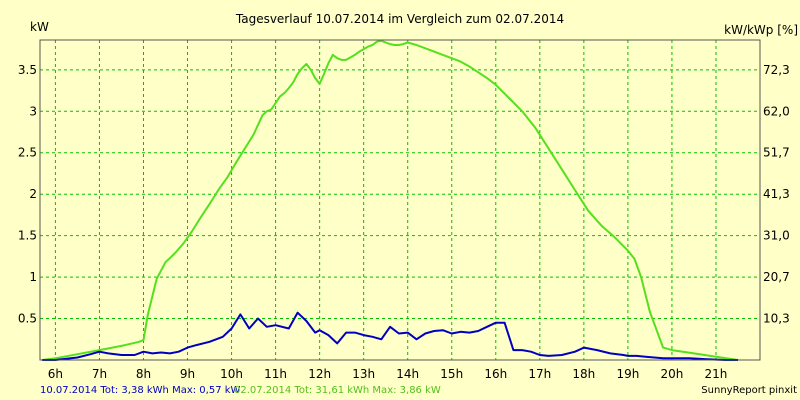 The height and width of the screenshot is (400, 800). I want to click on x-tick-label: 14h, so click(407, 374).